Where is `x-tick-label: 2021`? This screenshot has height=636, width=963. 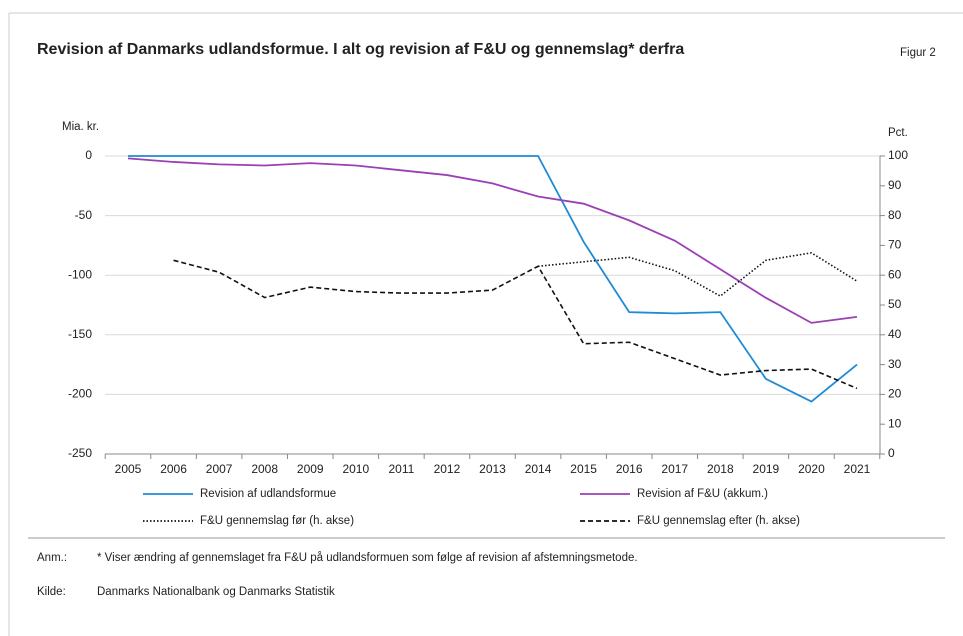
x-tick-label: 2021 is located at coordinates (857, 469).